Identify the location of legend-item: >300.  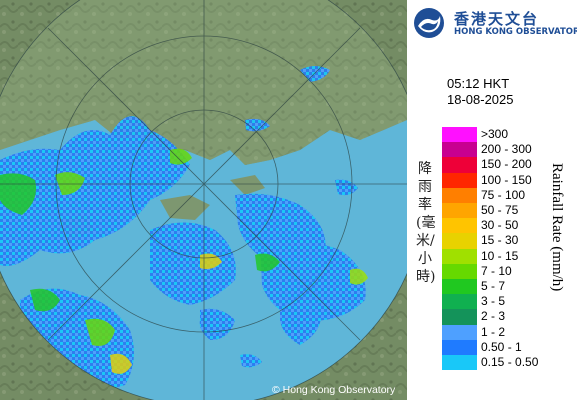
(502, 135).